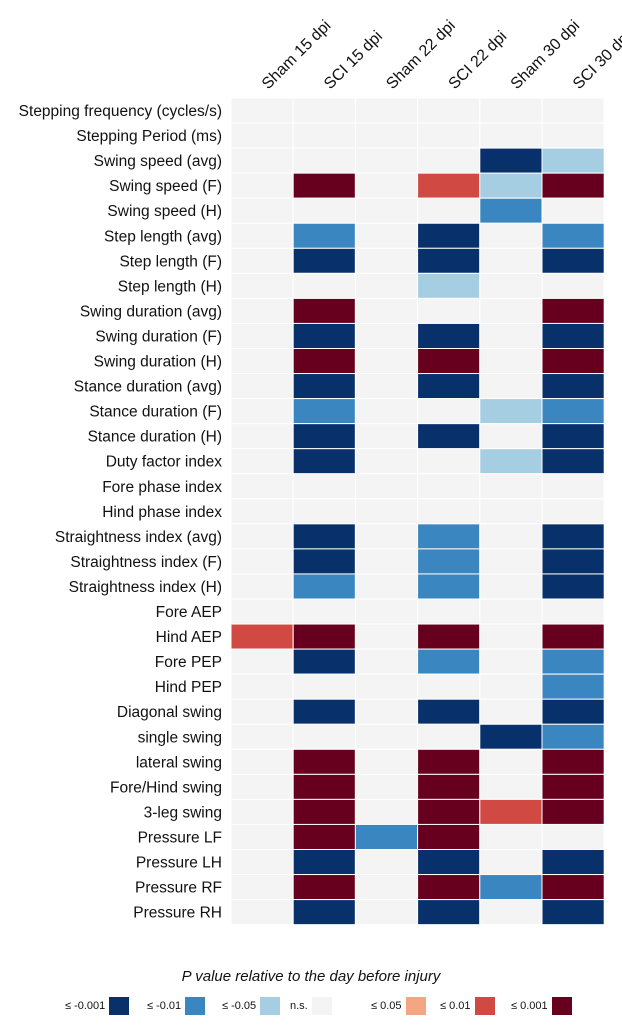  I want to click on row-label: Stance duration (F), so click(155, 412).